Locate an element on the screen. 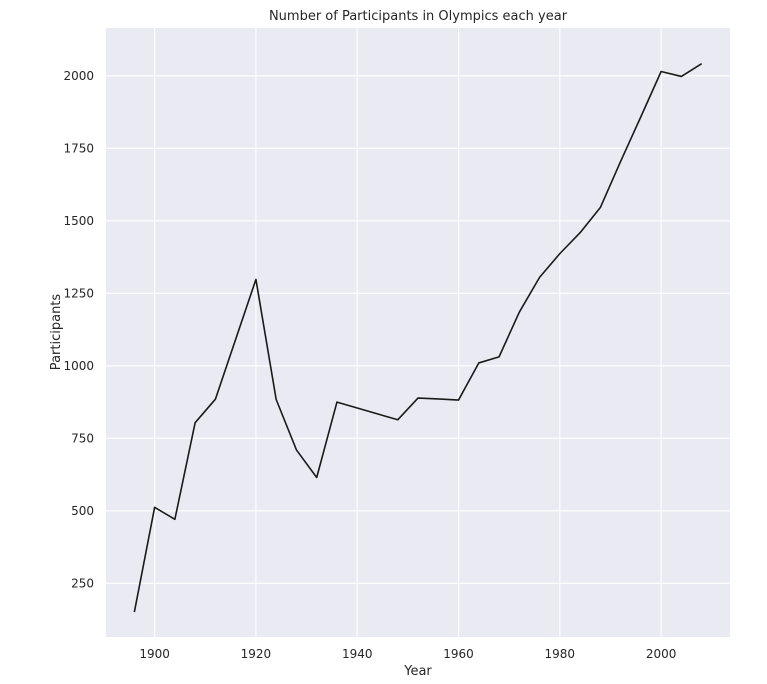 The width and height of the screenshot is (767, 684). y-tick-label: 1500 is located at coordinates (78, 221).